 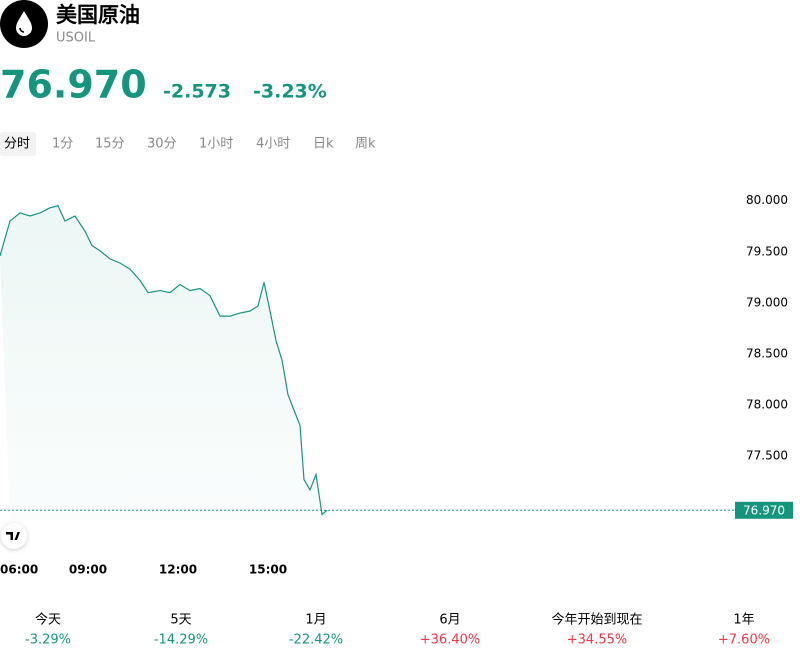 I want to click on tab: 15分, so click(x=110, y=144).